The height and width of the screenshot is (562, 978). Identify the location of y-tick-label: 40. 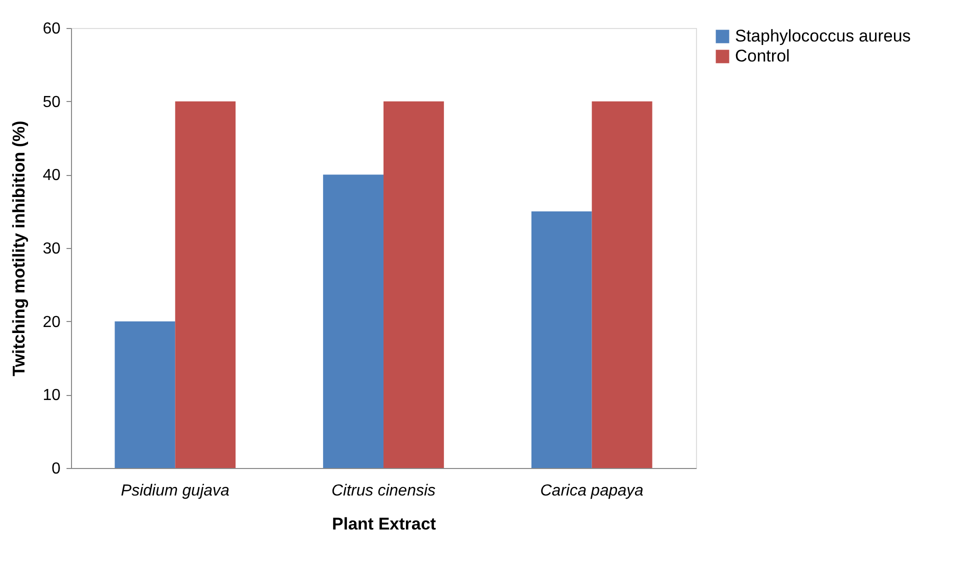
(51, 175).